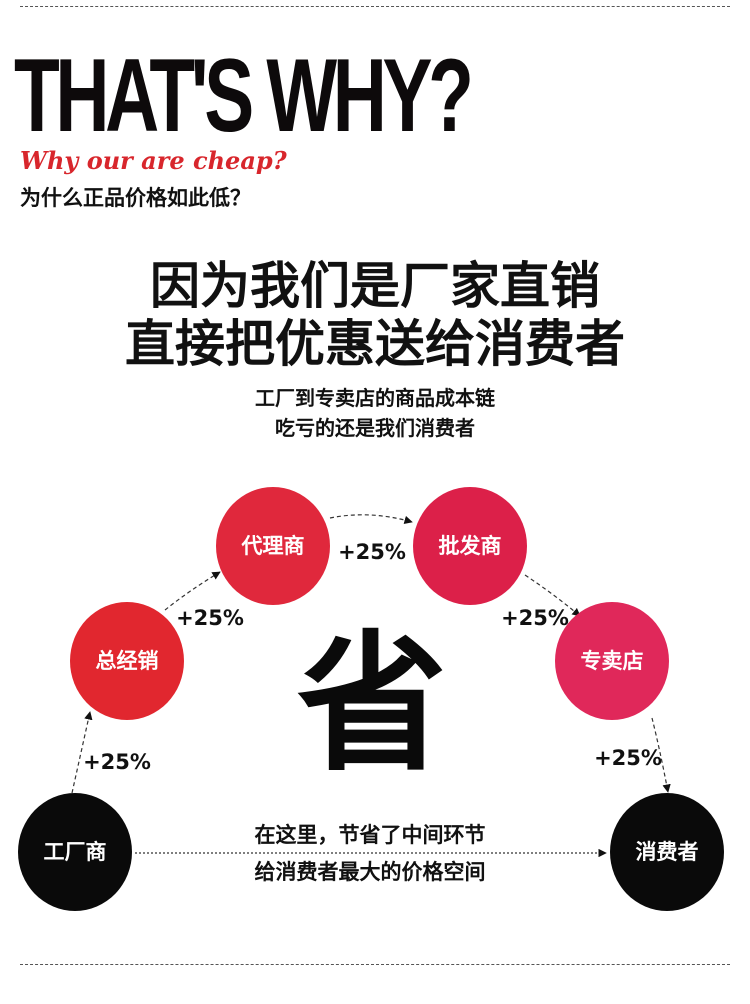 This screenshot has width=750, height=1004. I want to click on headline-line2: 直接把优惠送给消费者, so click(375, 344).